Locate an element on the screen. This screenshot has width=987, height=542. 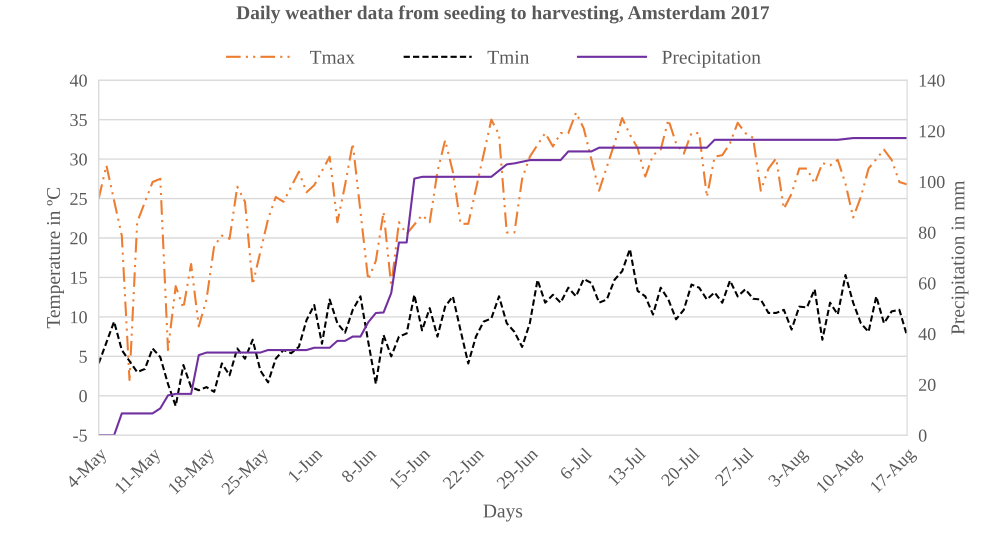
y-tick-label: 0 is located at coordinates (83, 396).